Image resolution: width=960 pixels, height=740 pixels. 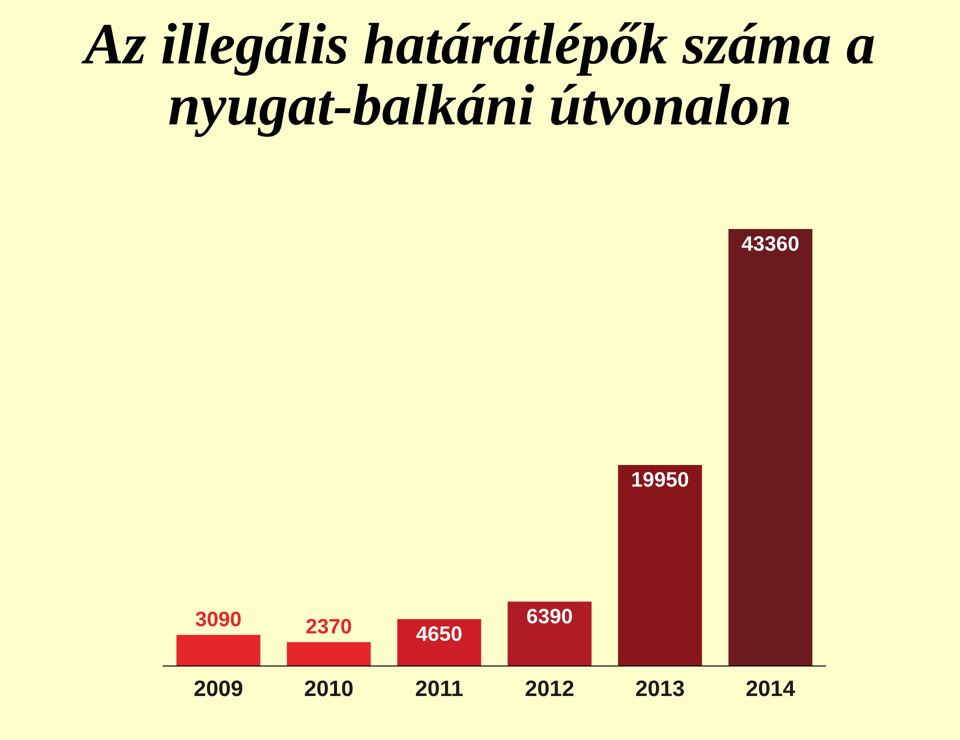 What do you see at coordinates (329, 626) in the screenshot?
I see `data-label: 2370` at bounding box center [329, 626].